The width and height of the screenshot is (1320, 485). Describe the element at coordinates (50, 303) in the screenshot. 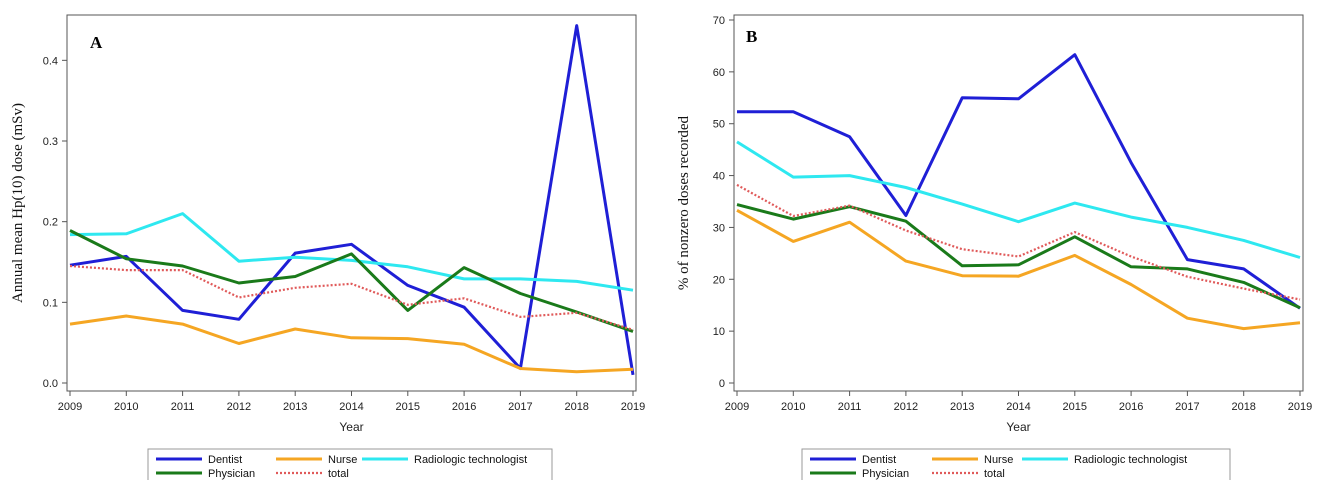

I see `y-tick-label: 0.1` at that location.